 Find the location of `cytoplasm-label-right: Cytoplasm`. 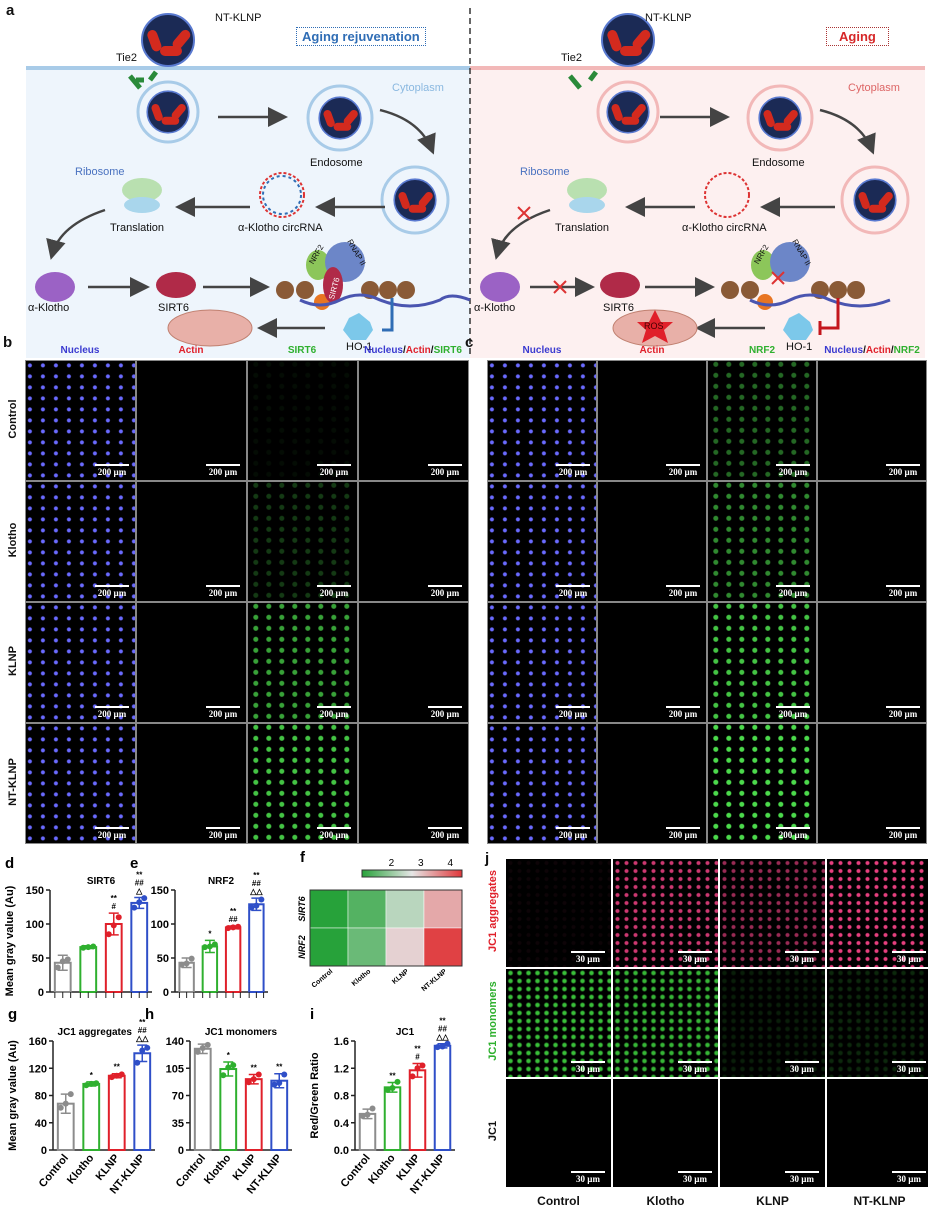

cytoplasm-label-right: Cytoplasm is located at coordinates (874, 88).